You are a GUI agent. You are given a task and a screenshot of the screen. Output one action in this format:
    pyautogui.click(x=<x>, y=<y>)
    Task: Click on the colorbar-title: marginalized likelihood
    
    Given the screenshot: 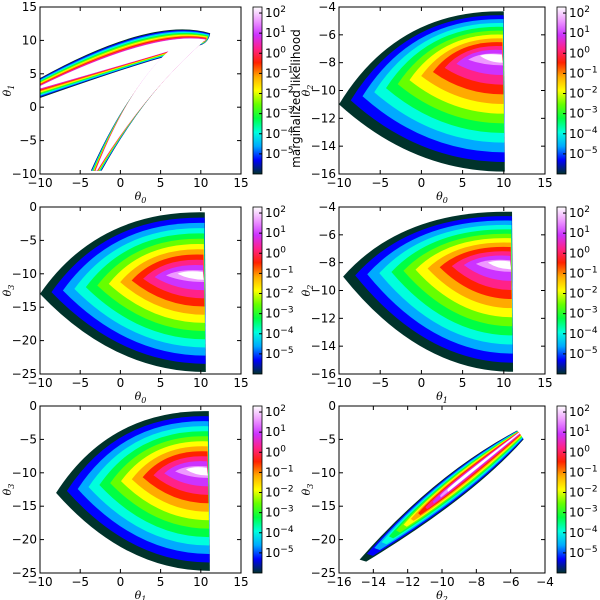 What is the action you would take?
    pyautogui.click(x=296, y=98)
    